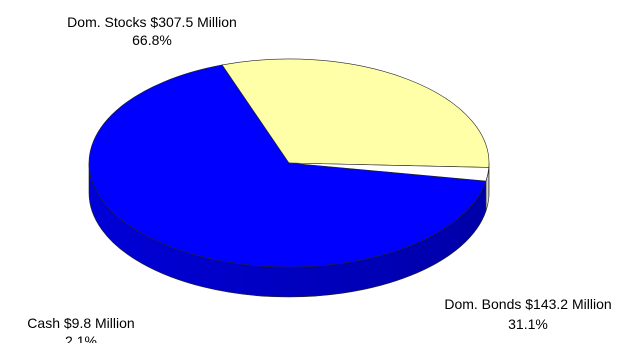 This screenshot has width=639, height=348. What do you see at coordinates (80, 323) in the screenshot?
I see `label-cash: Cash $9.8 Million` at bounding box center [80, 323].